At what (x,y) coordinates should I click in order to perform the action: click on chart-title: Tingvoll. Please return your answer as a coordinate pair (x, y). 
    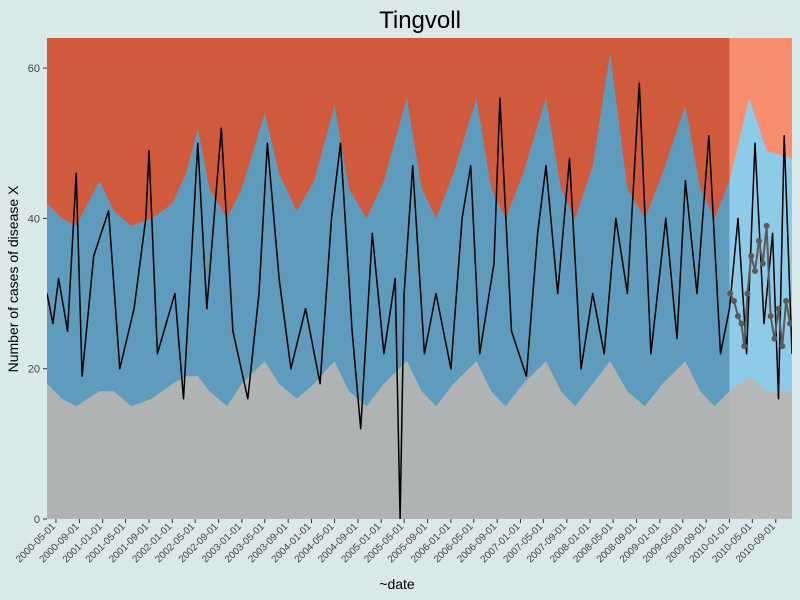
    Looking at the image, I should click on (420, 20).